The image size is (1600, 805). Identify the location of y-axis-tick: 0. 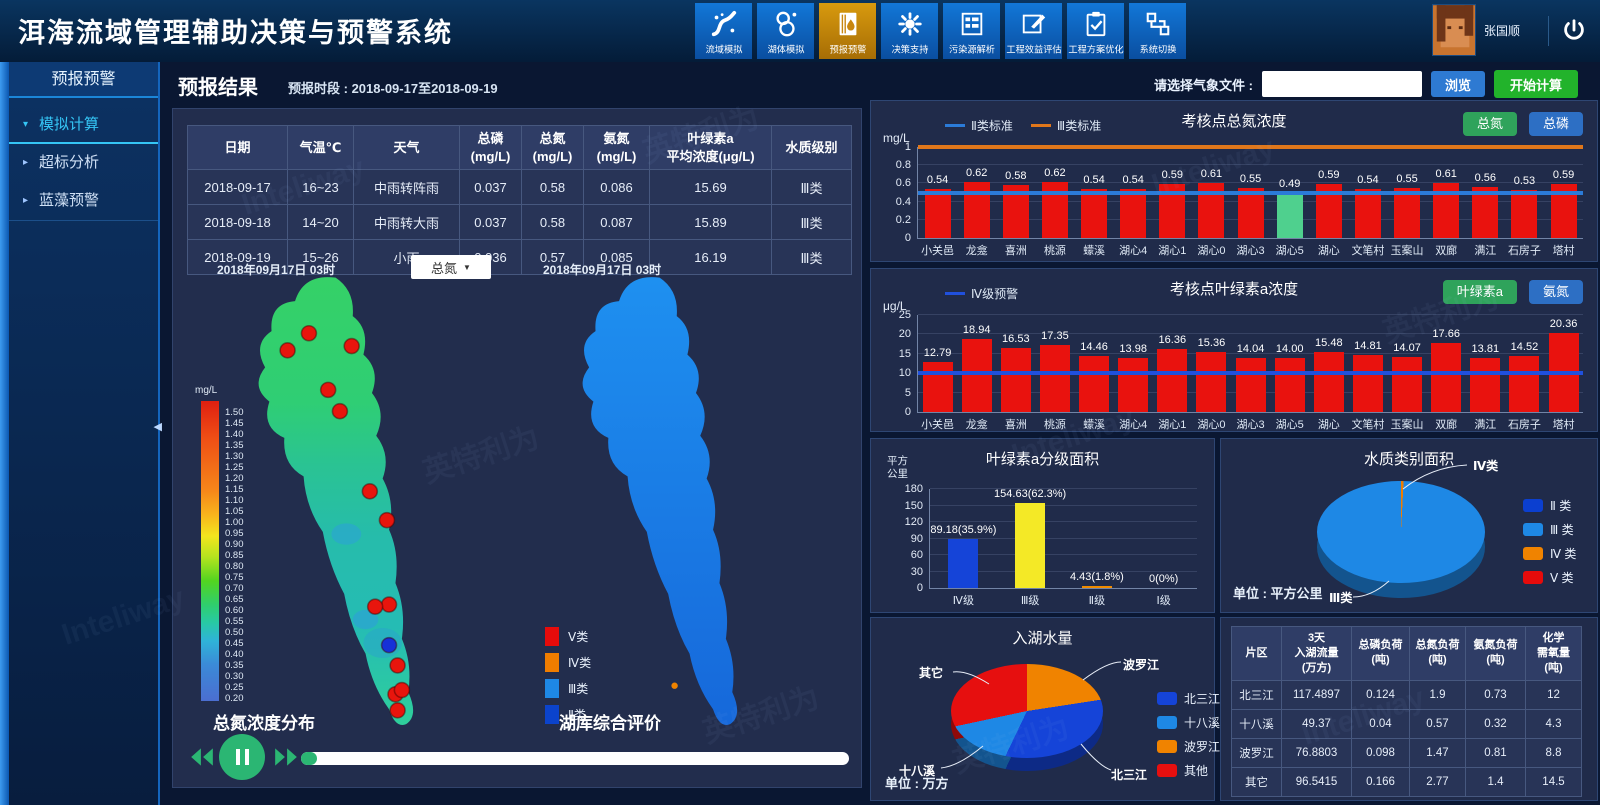
(919, 588).